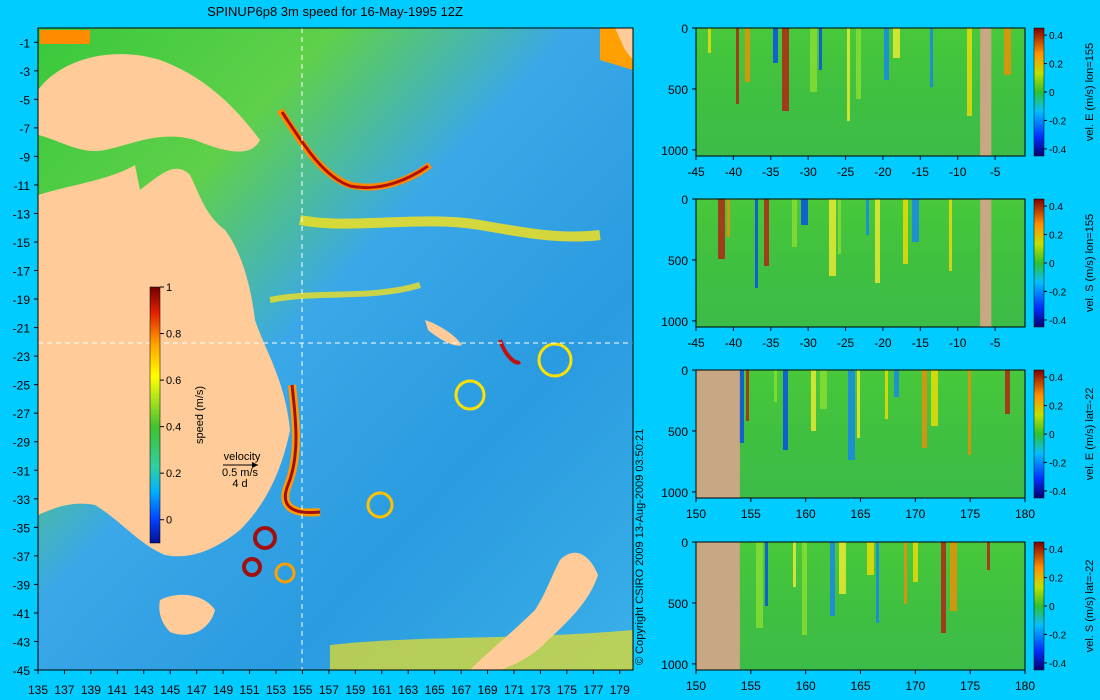  I want to click on map-x-tick-label: 151, so click(250, 690).